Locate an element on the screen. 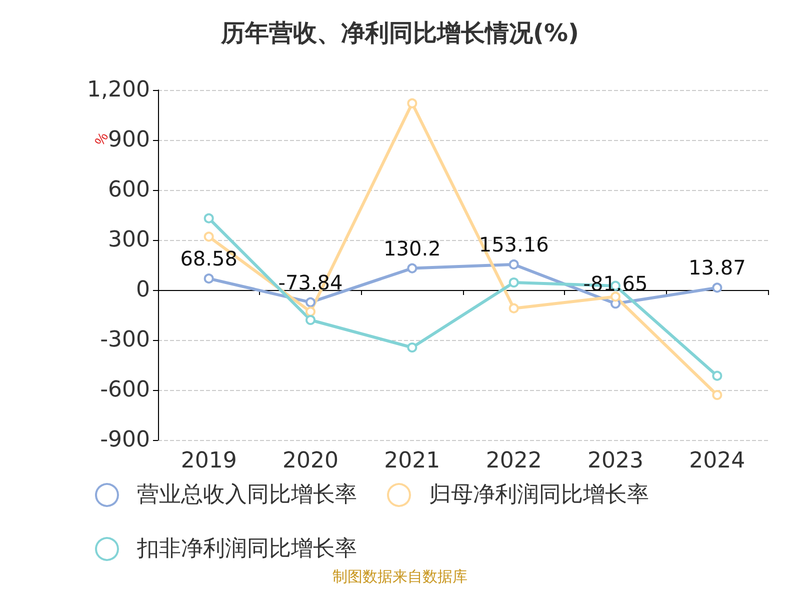 This screenshot has height=600, width=800. data-label: -73.84 is located at coordinates (310, 282).